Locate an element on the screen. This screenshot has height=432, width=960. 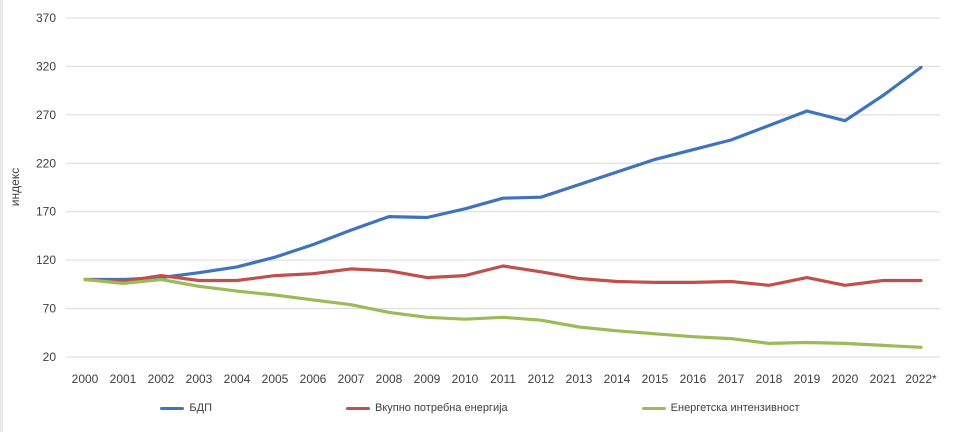
x-tick-label: 2008 is located at coordinates (389, 379).